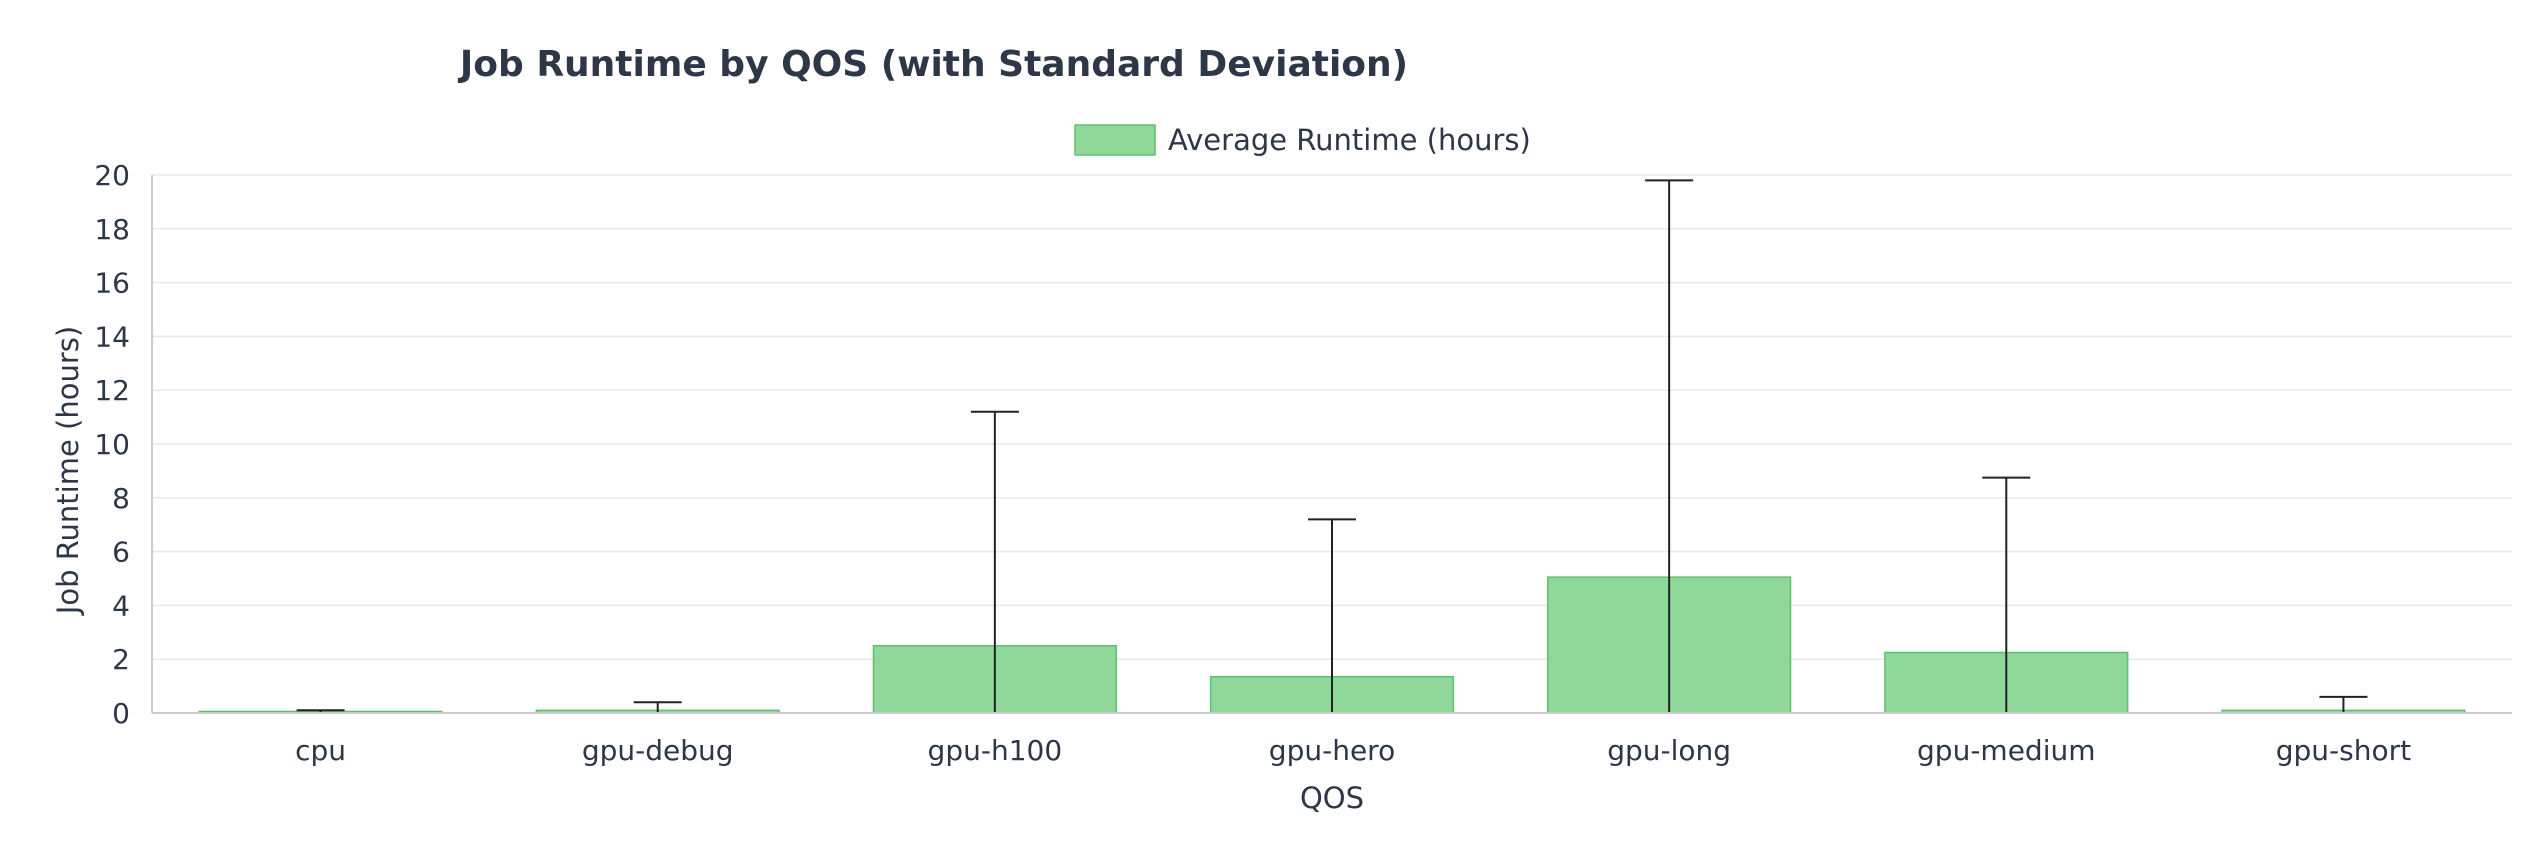 The height and width of the screenshot is (844, 2548). Describe the element at coordinates (112, 283) in the screenshot. I see `y-tick-label: 16` at that location.